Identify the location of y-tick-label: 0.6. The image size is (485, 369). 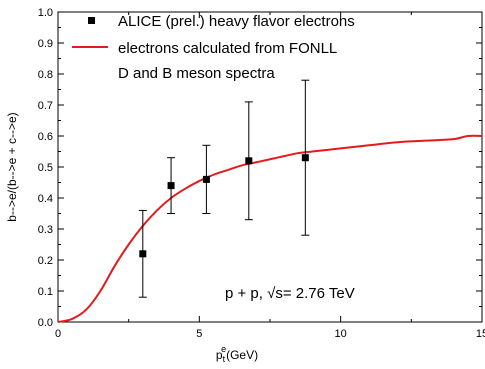
(45, 137).